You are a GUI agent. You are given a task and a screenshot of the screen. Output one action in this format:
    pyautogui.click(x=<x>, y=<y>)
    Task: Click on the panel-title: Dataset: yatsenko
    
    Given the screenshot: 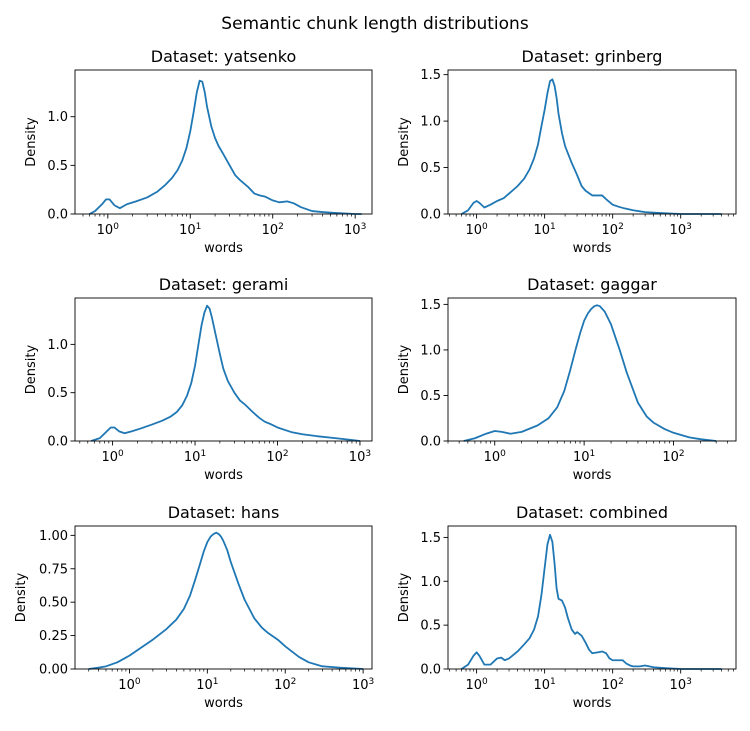 What is the action you would take?
    pyautogui.click(x=223, y=56)
    